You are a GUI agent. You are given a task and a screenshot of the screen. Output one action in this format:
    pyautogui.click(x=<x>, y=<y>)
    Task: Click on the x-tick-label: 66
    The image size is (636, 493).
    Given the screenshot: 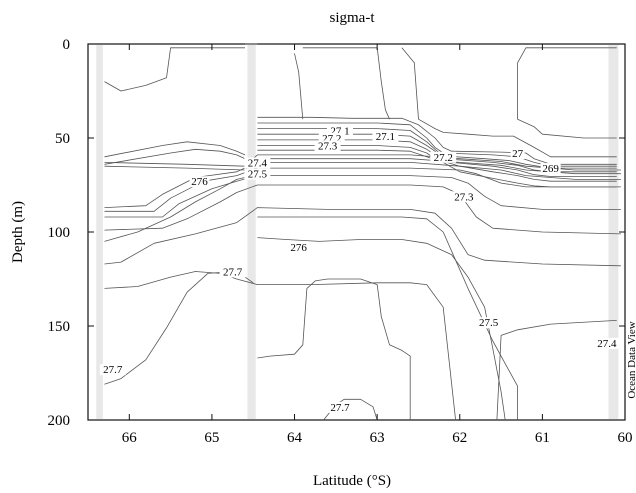 What is the action you would take?
    pyautogui.click(x=130, y=438)
    